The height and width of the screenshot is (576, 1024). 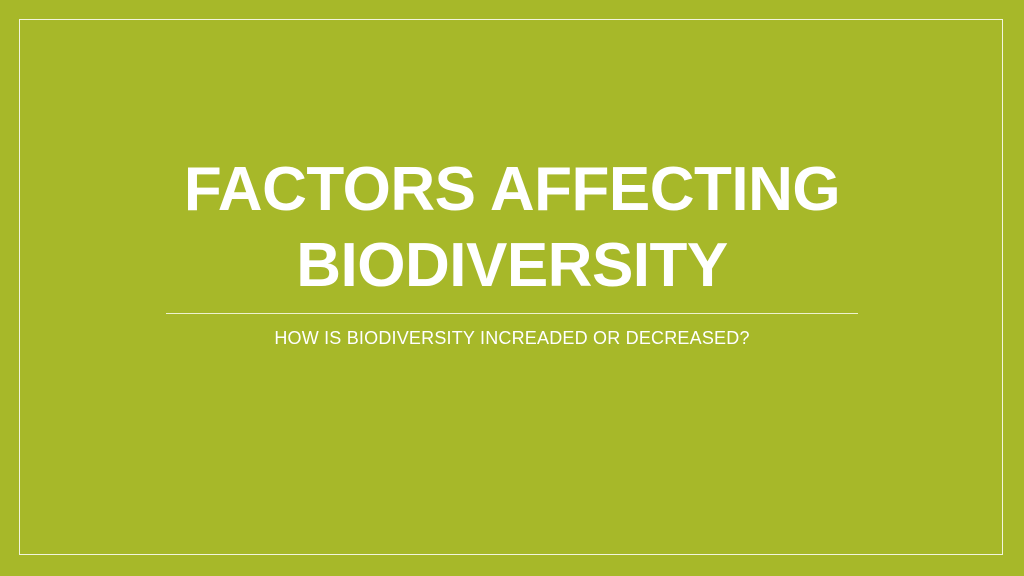 What do you see at coordinates (512, 265) in the screenshot?
I see `title-line-2: BIODIVERSITY` at bounding box center [512, 265].